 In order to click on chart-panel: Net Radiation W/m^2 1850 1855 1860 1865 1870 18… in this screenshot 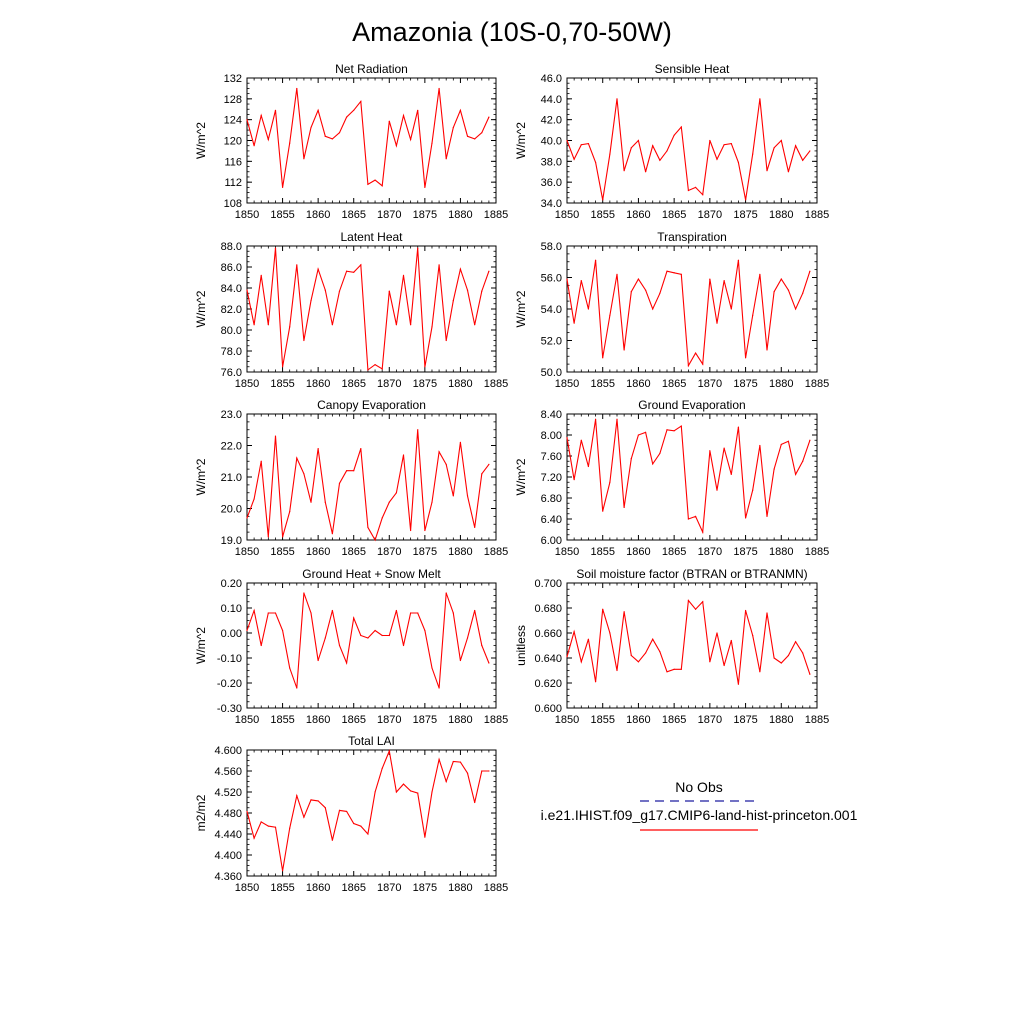, I will do `click(351, 141)`.